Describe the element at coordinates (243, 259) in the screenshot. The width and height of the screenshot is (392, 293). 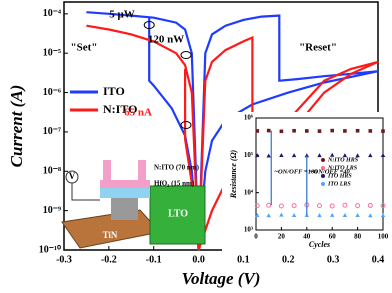
I see `x-tick-label: 0.1` at that location.